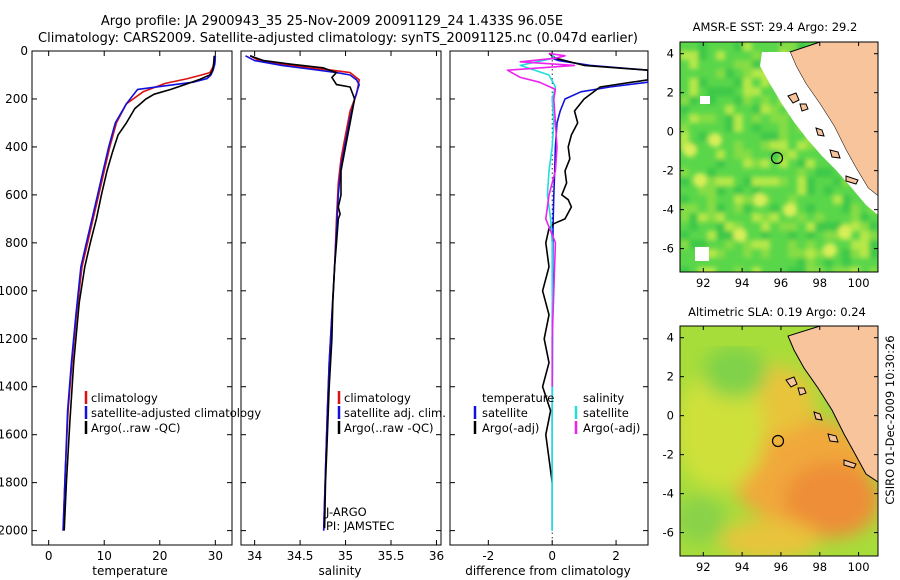 Image resolution: width=900 pixels, height=580 pixels. Describe the element at coordinates (890, 419) in the screenshot. I see `timestamp-label: CSIRO 01-Dec-2009 10:30:26` at that location.